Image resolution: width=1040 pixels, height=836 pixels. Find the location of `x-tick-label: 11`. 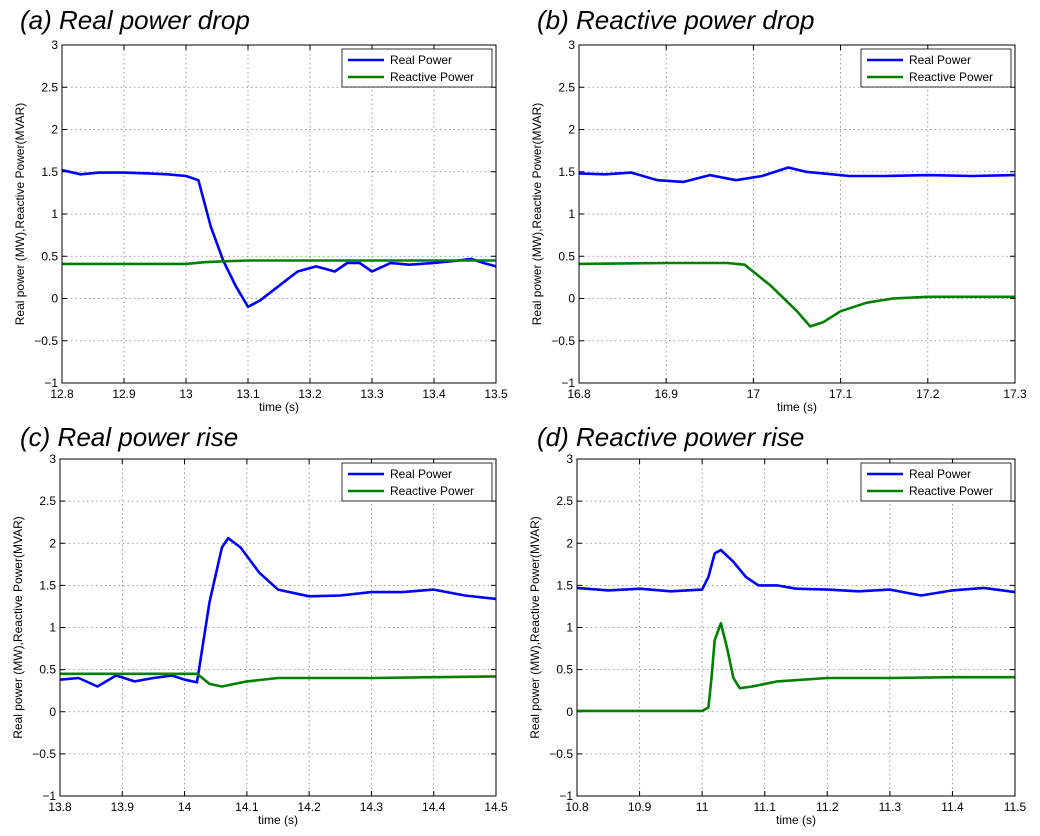

x-tick-label: 11 is located at coordinates (702, 807).